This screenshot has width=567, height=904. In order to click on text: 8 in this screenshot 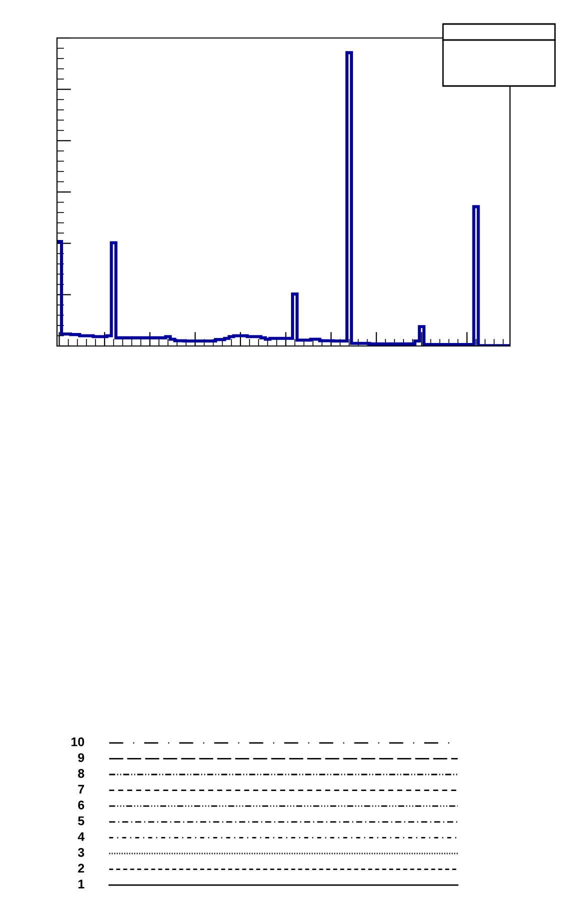, I will do `click(81, 773)`.